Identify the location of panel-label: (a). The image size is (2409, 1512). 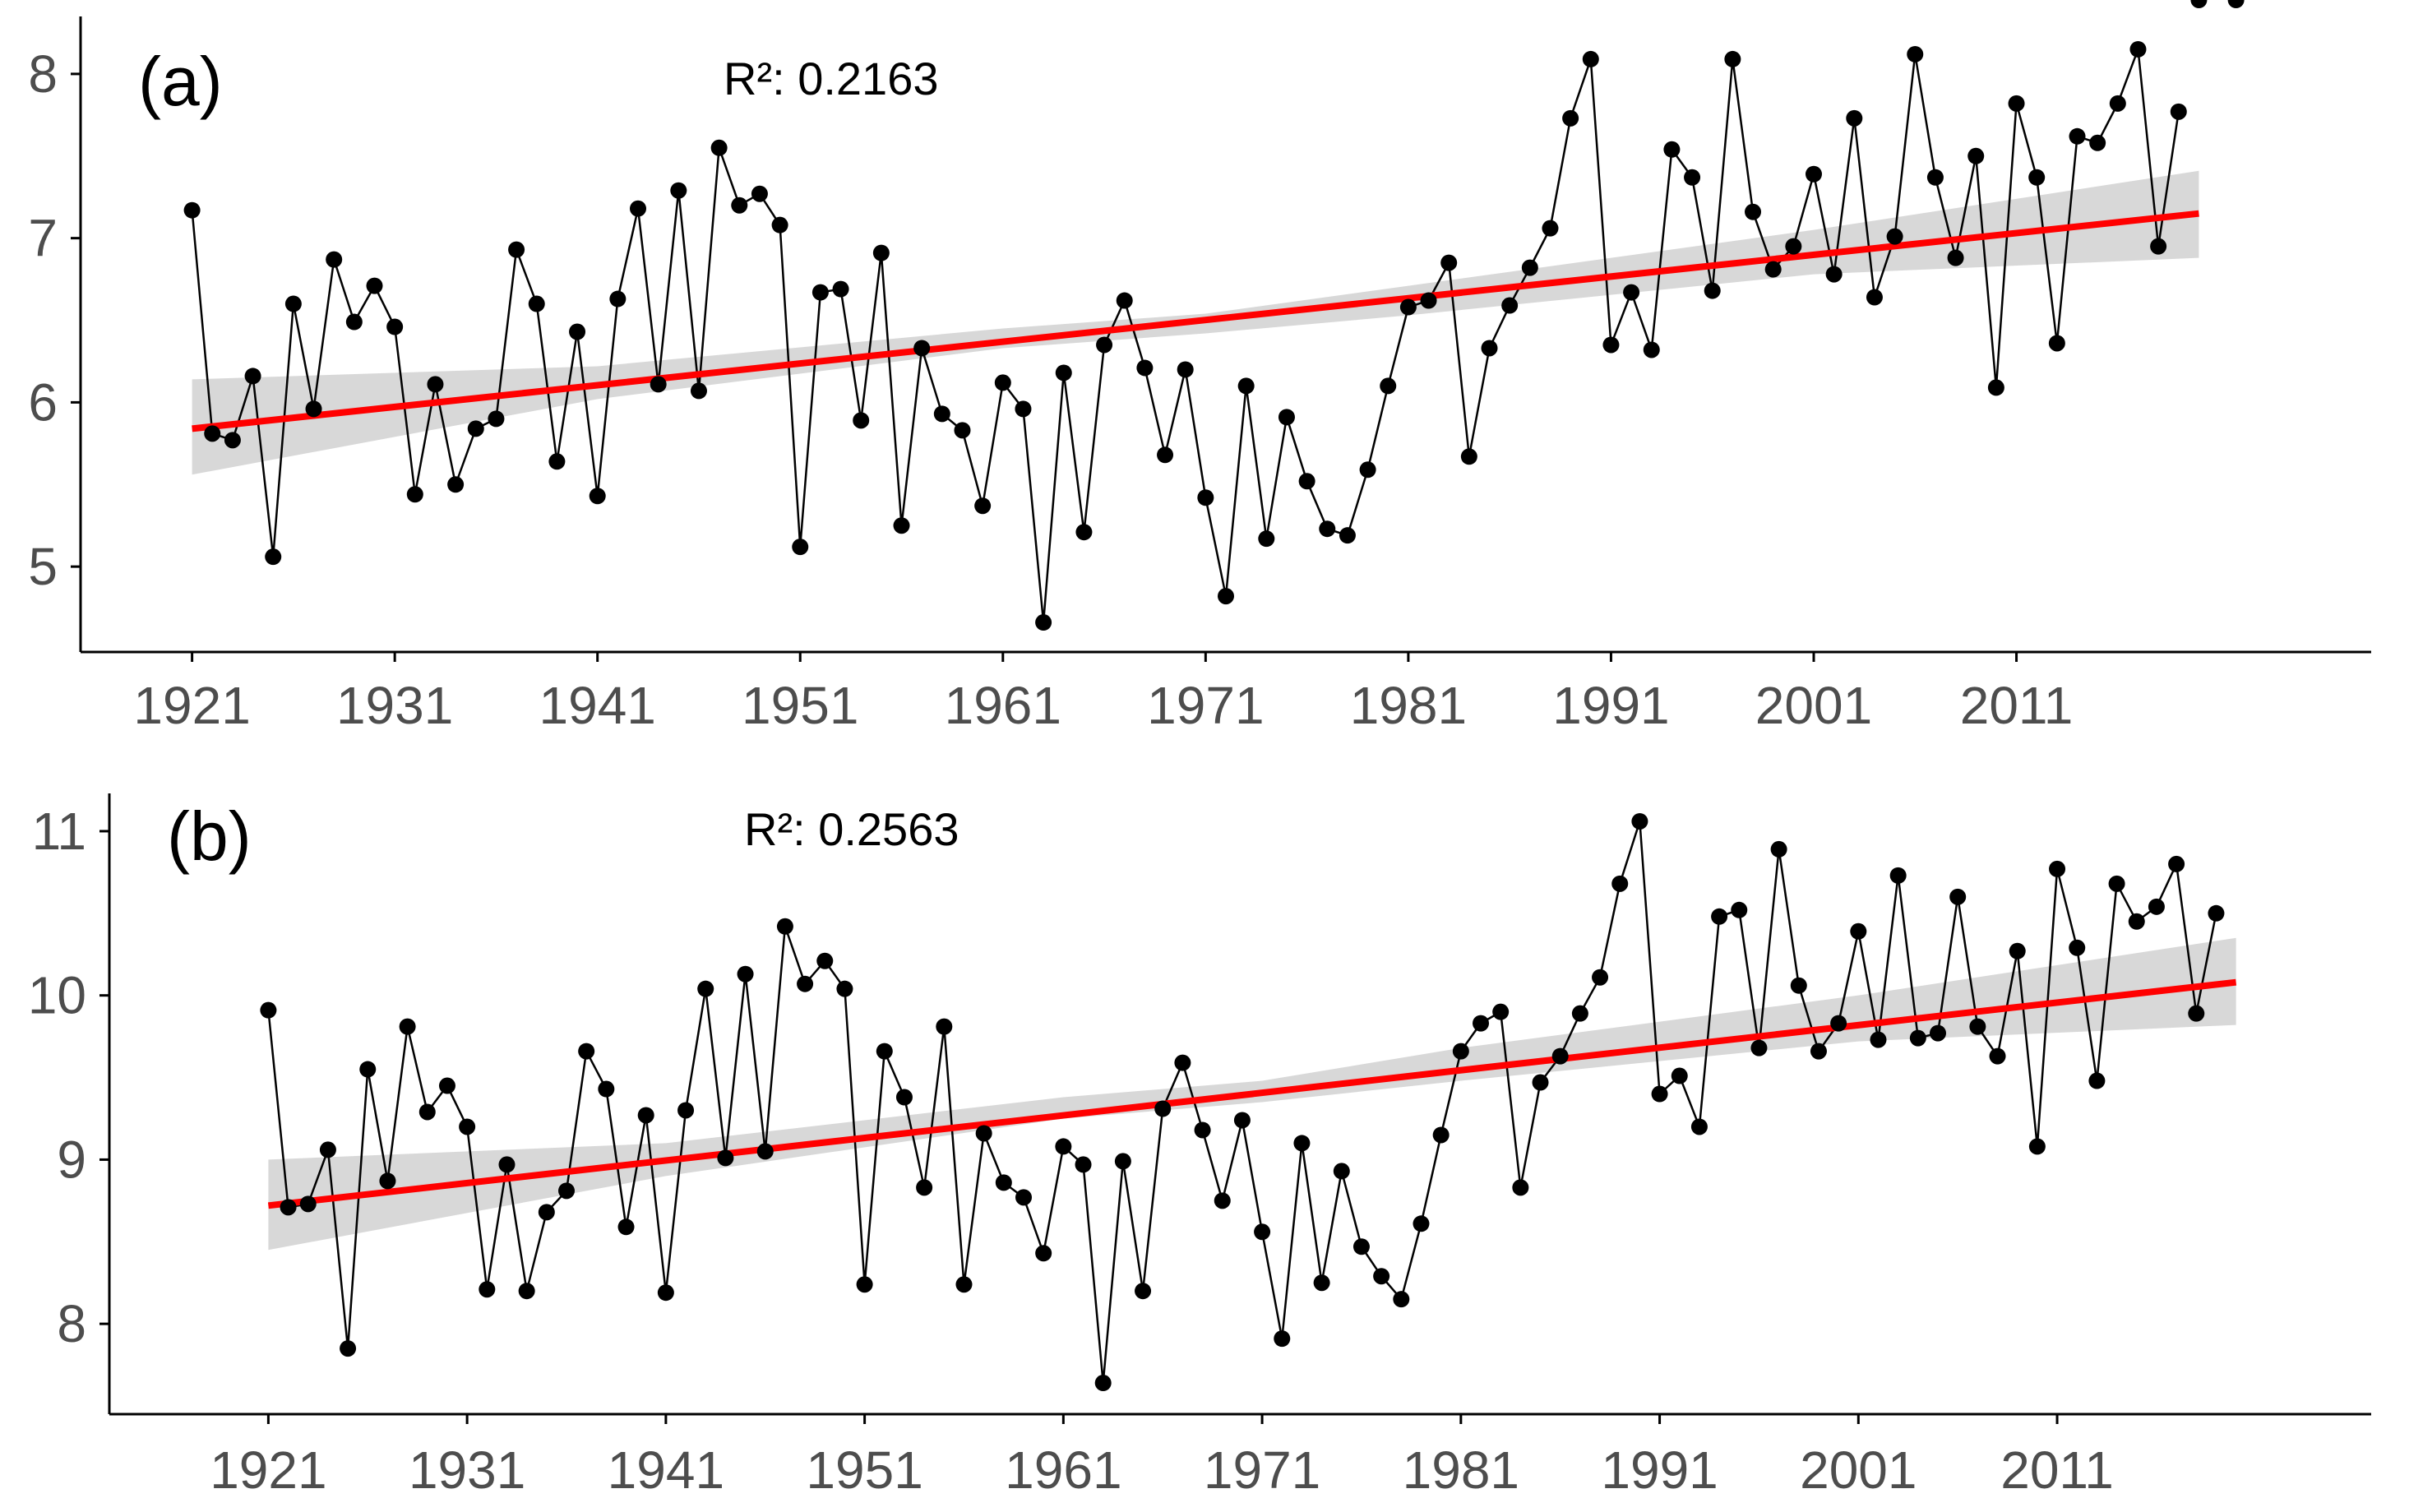
(180, 81).